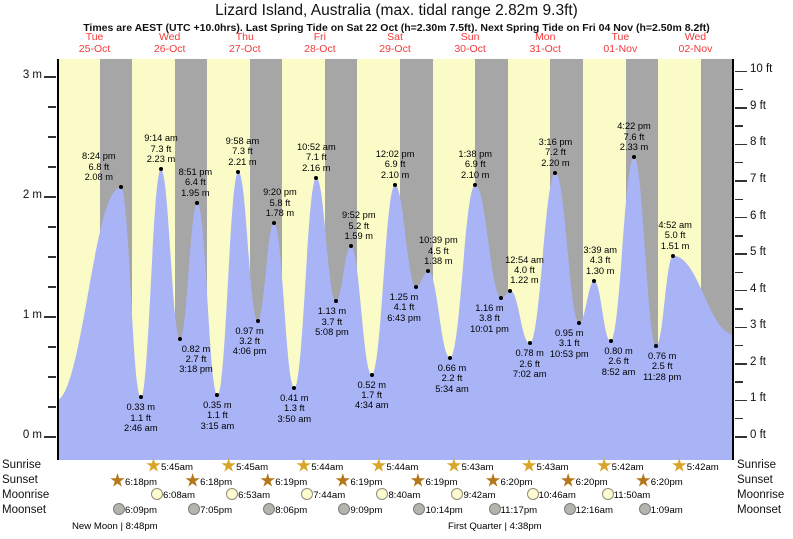 The width and height of the screenshot is (793, 539). I want to click on moonset-event-4: 9:09pm, so click(360, 510).